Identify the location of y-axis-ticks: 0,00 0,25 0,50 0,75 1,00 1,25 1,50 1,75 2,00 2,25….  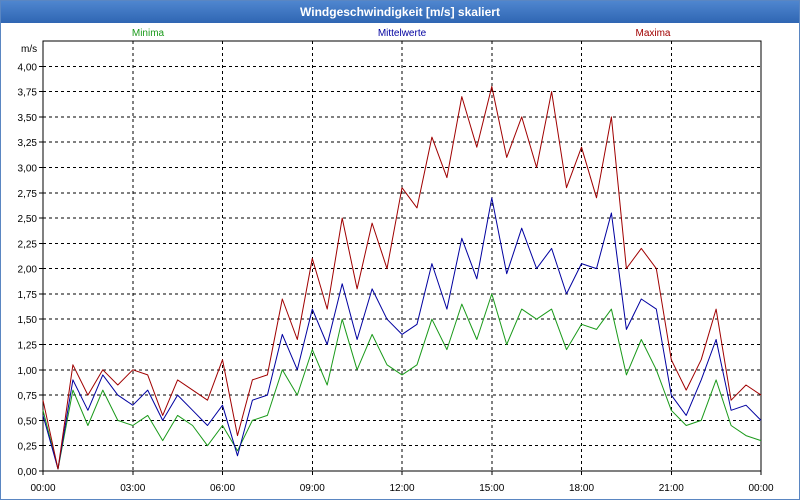
(30, 270).